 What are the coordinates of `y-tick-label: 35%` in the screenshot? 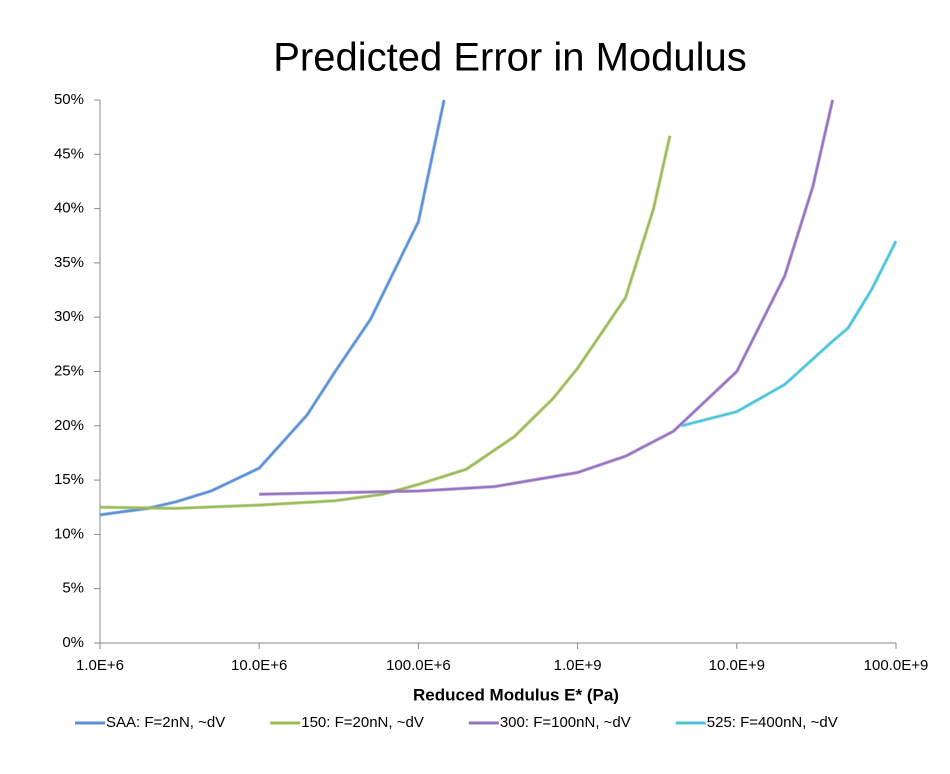 It's located at (69, 262).